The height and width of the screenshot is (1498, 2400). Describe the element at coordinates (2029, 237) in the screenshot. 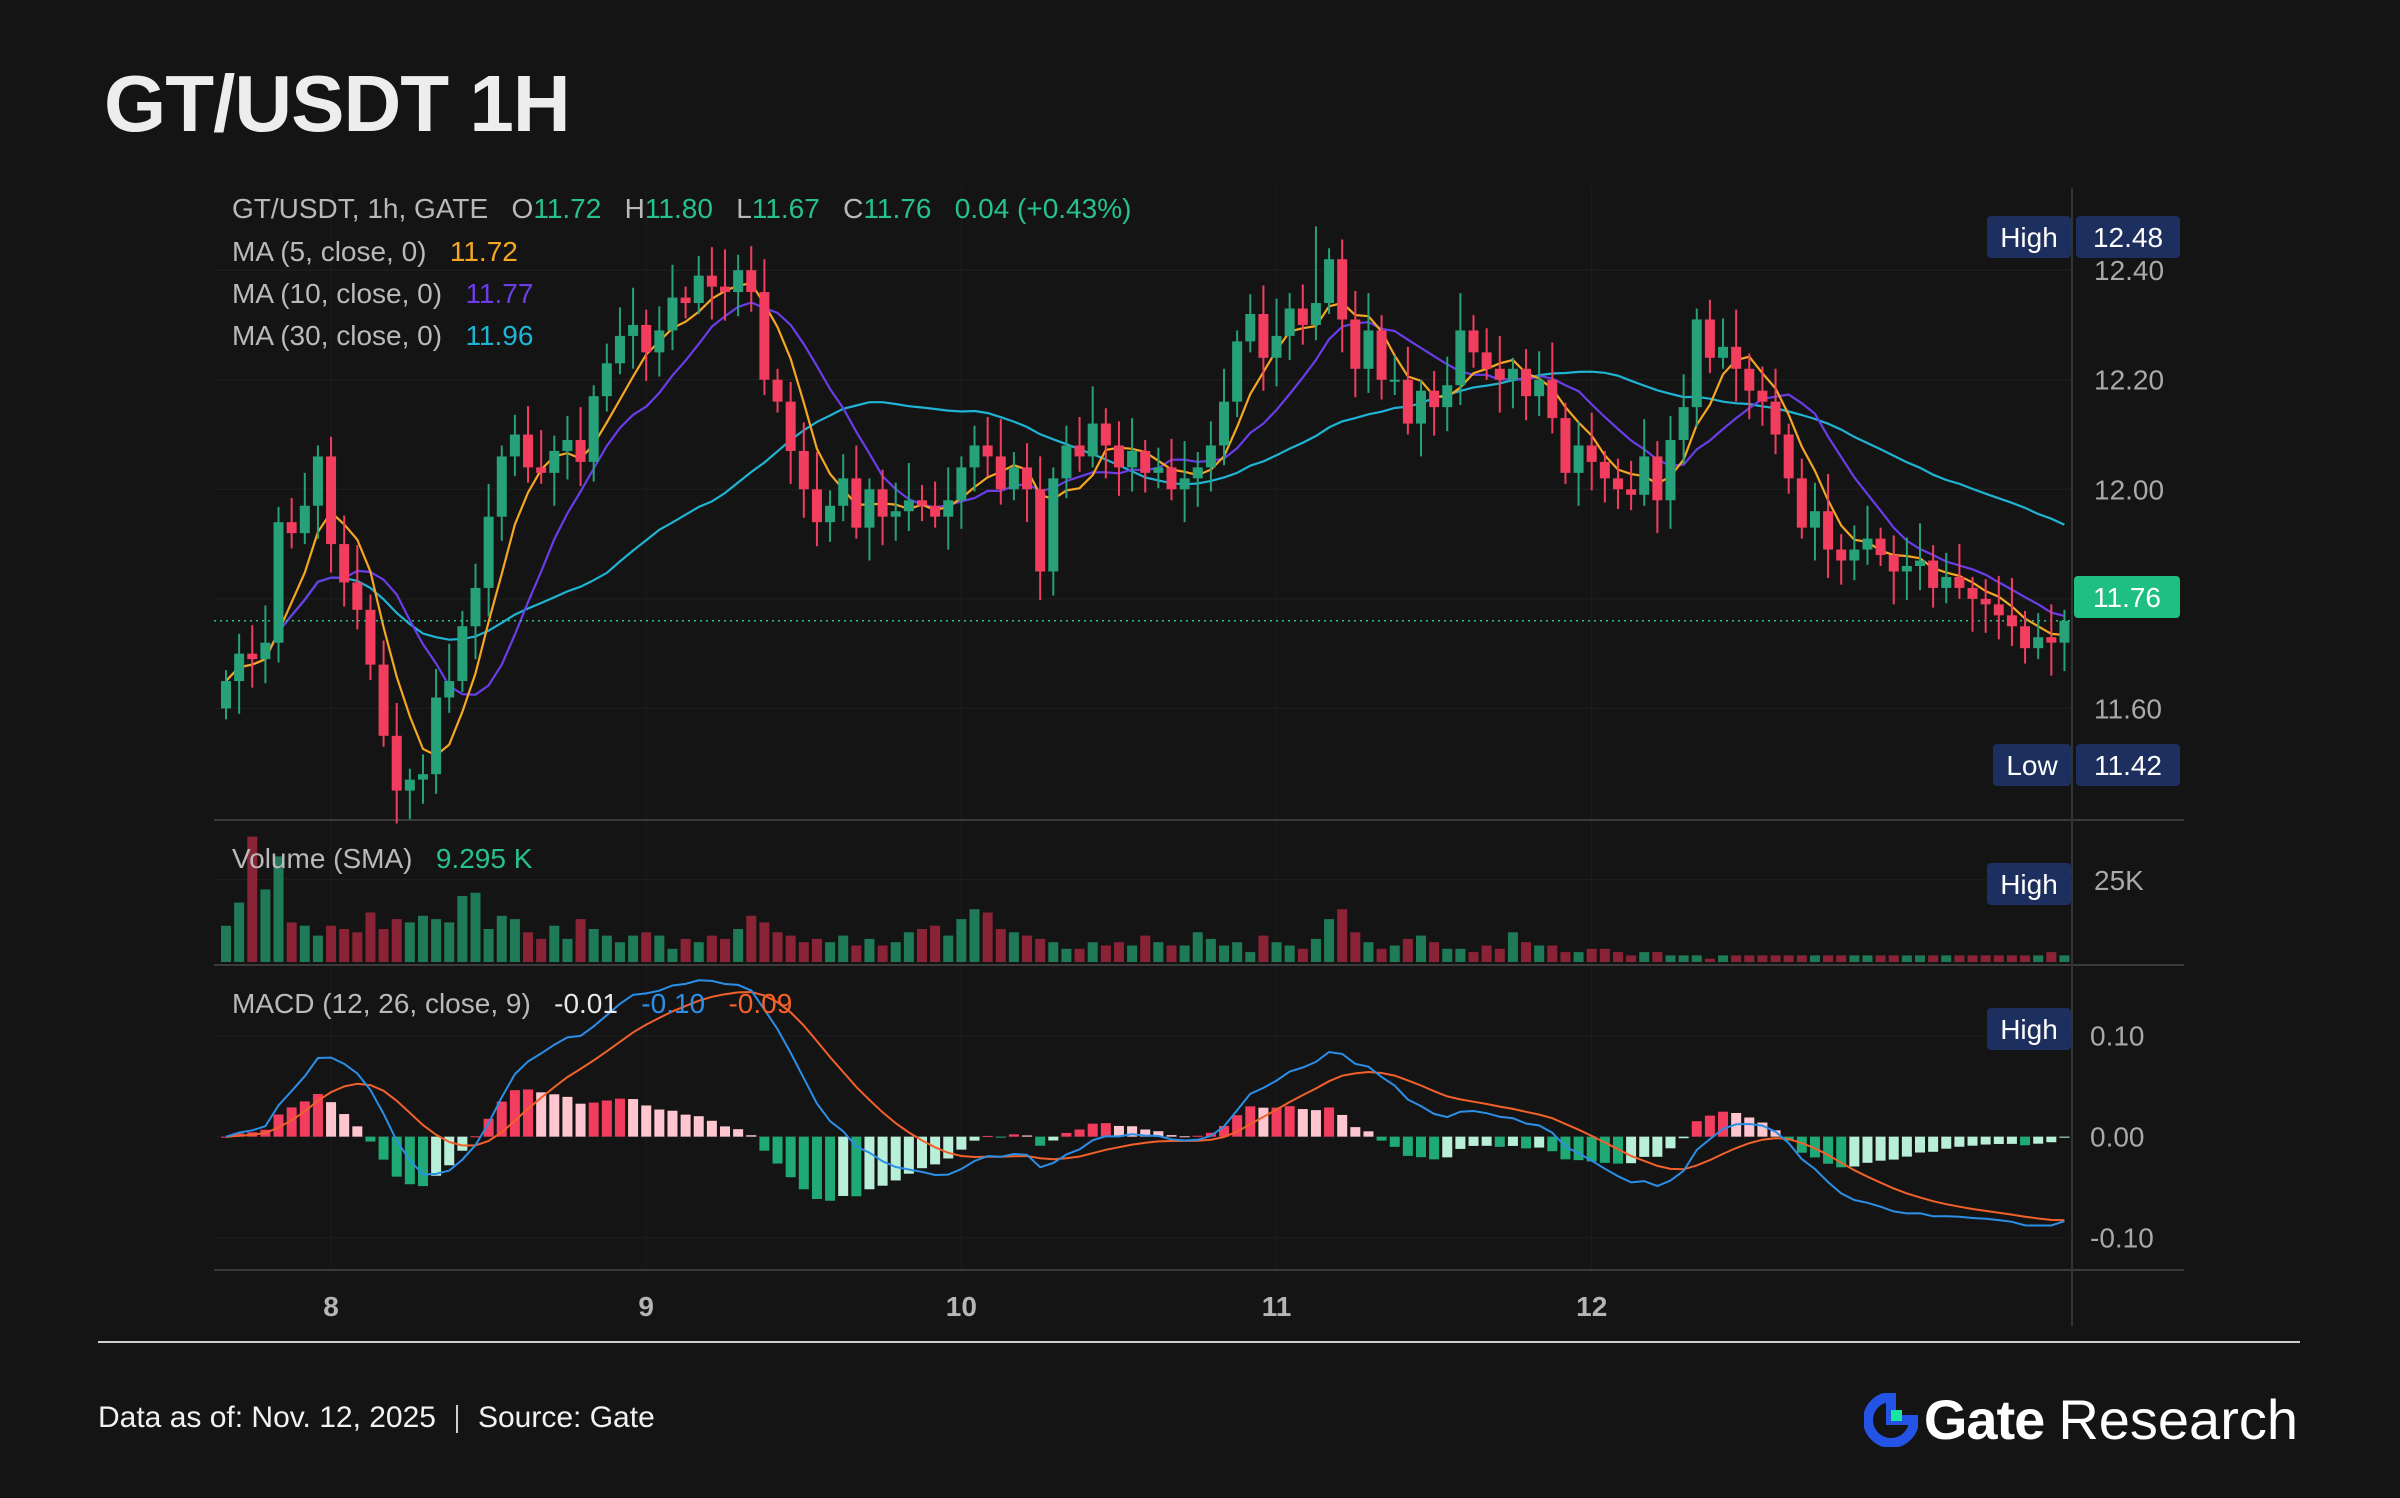

I see `high-badge-label-bg` at that location.